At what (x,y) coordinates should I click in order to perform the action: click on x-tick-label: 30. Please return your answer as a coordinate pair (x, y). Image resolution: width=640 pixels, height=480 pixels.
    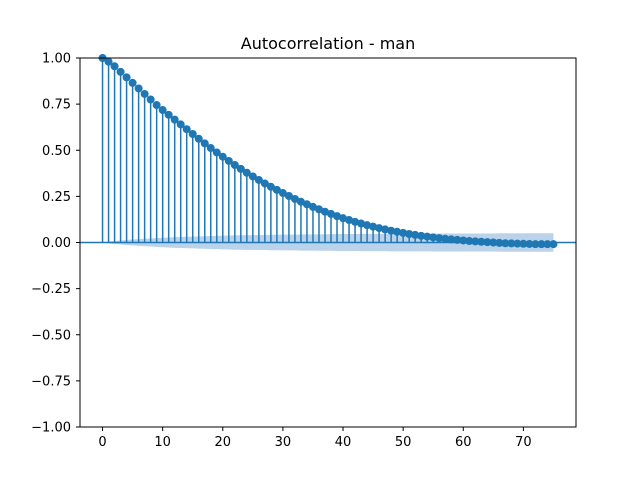
    Looking at the image, I should click on (283, 442).